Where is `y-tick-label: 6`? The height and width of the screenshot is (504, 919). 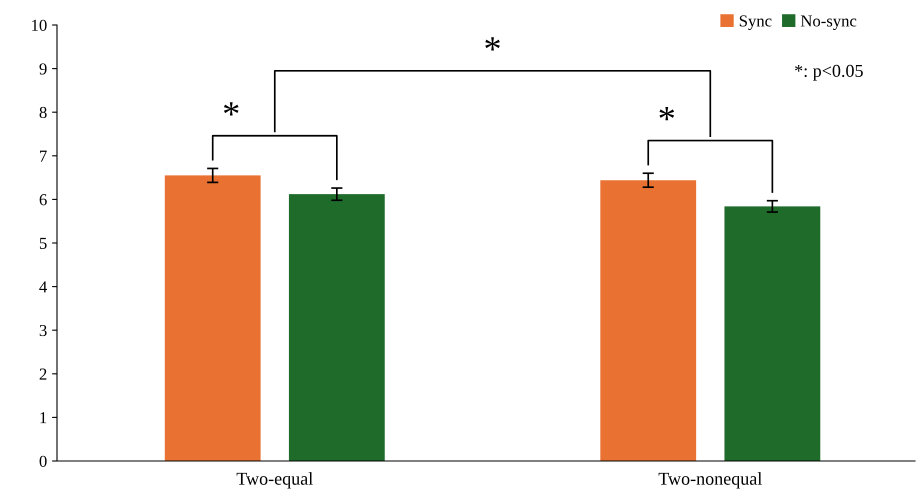 y-tick-label: 6 is located at coordinates (43, 200).